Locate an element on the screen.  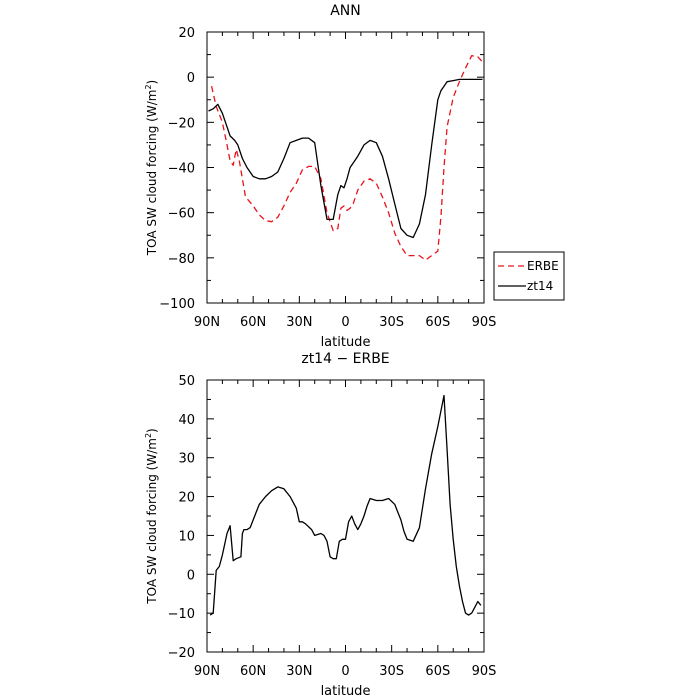
chart-title: ANN is located at coordinates (345, 11).